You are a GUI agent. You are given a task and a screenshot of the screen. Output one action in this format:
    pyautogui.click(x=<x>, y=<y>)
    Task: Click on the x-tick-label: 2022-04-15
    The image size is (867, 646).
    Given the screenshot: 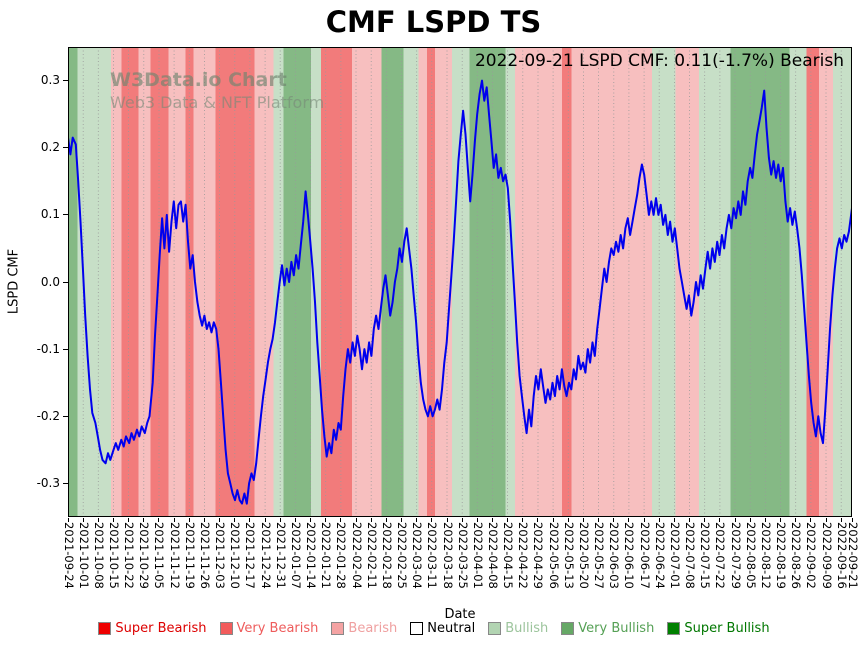 What is the action you would take?
    pyautogui.click(x=508, y=555)
    